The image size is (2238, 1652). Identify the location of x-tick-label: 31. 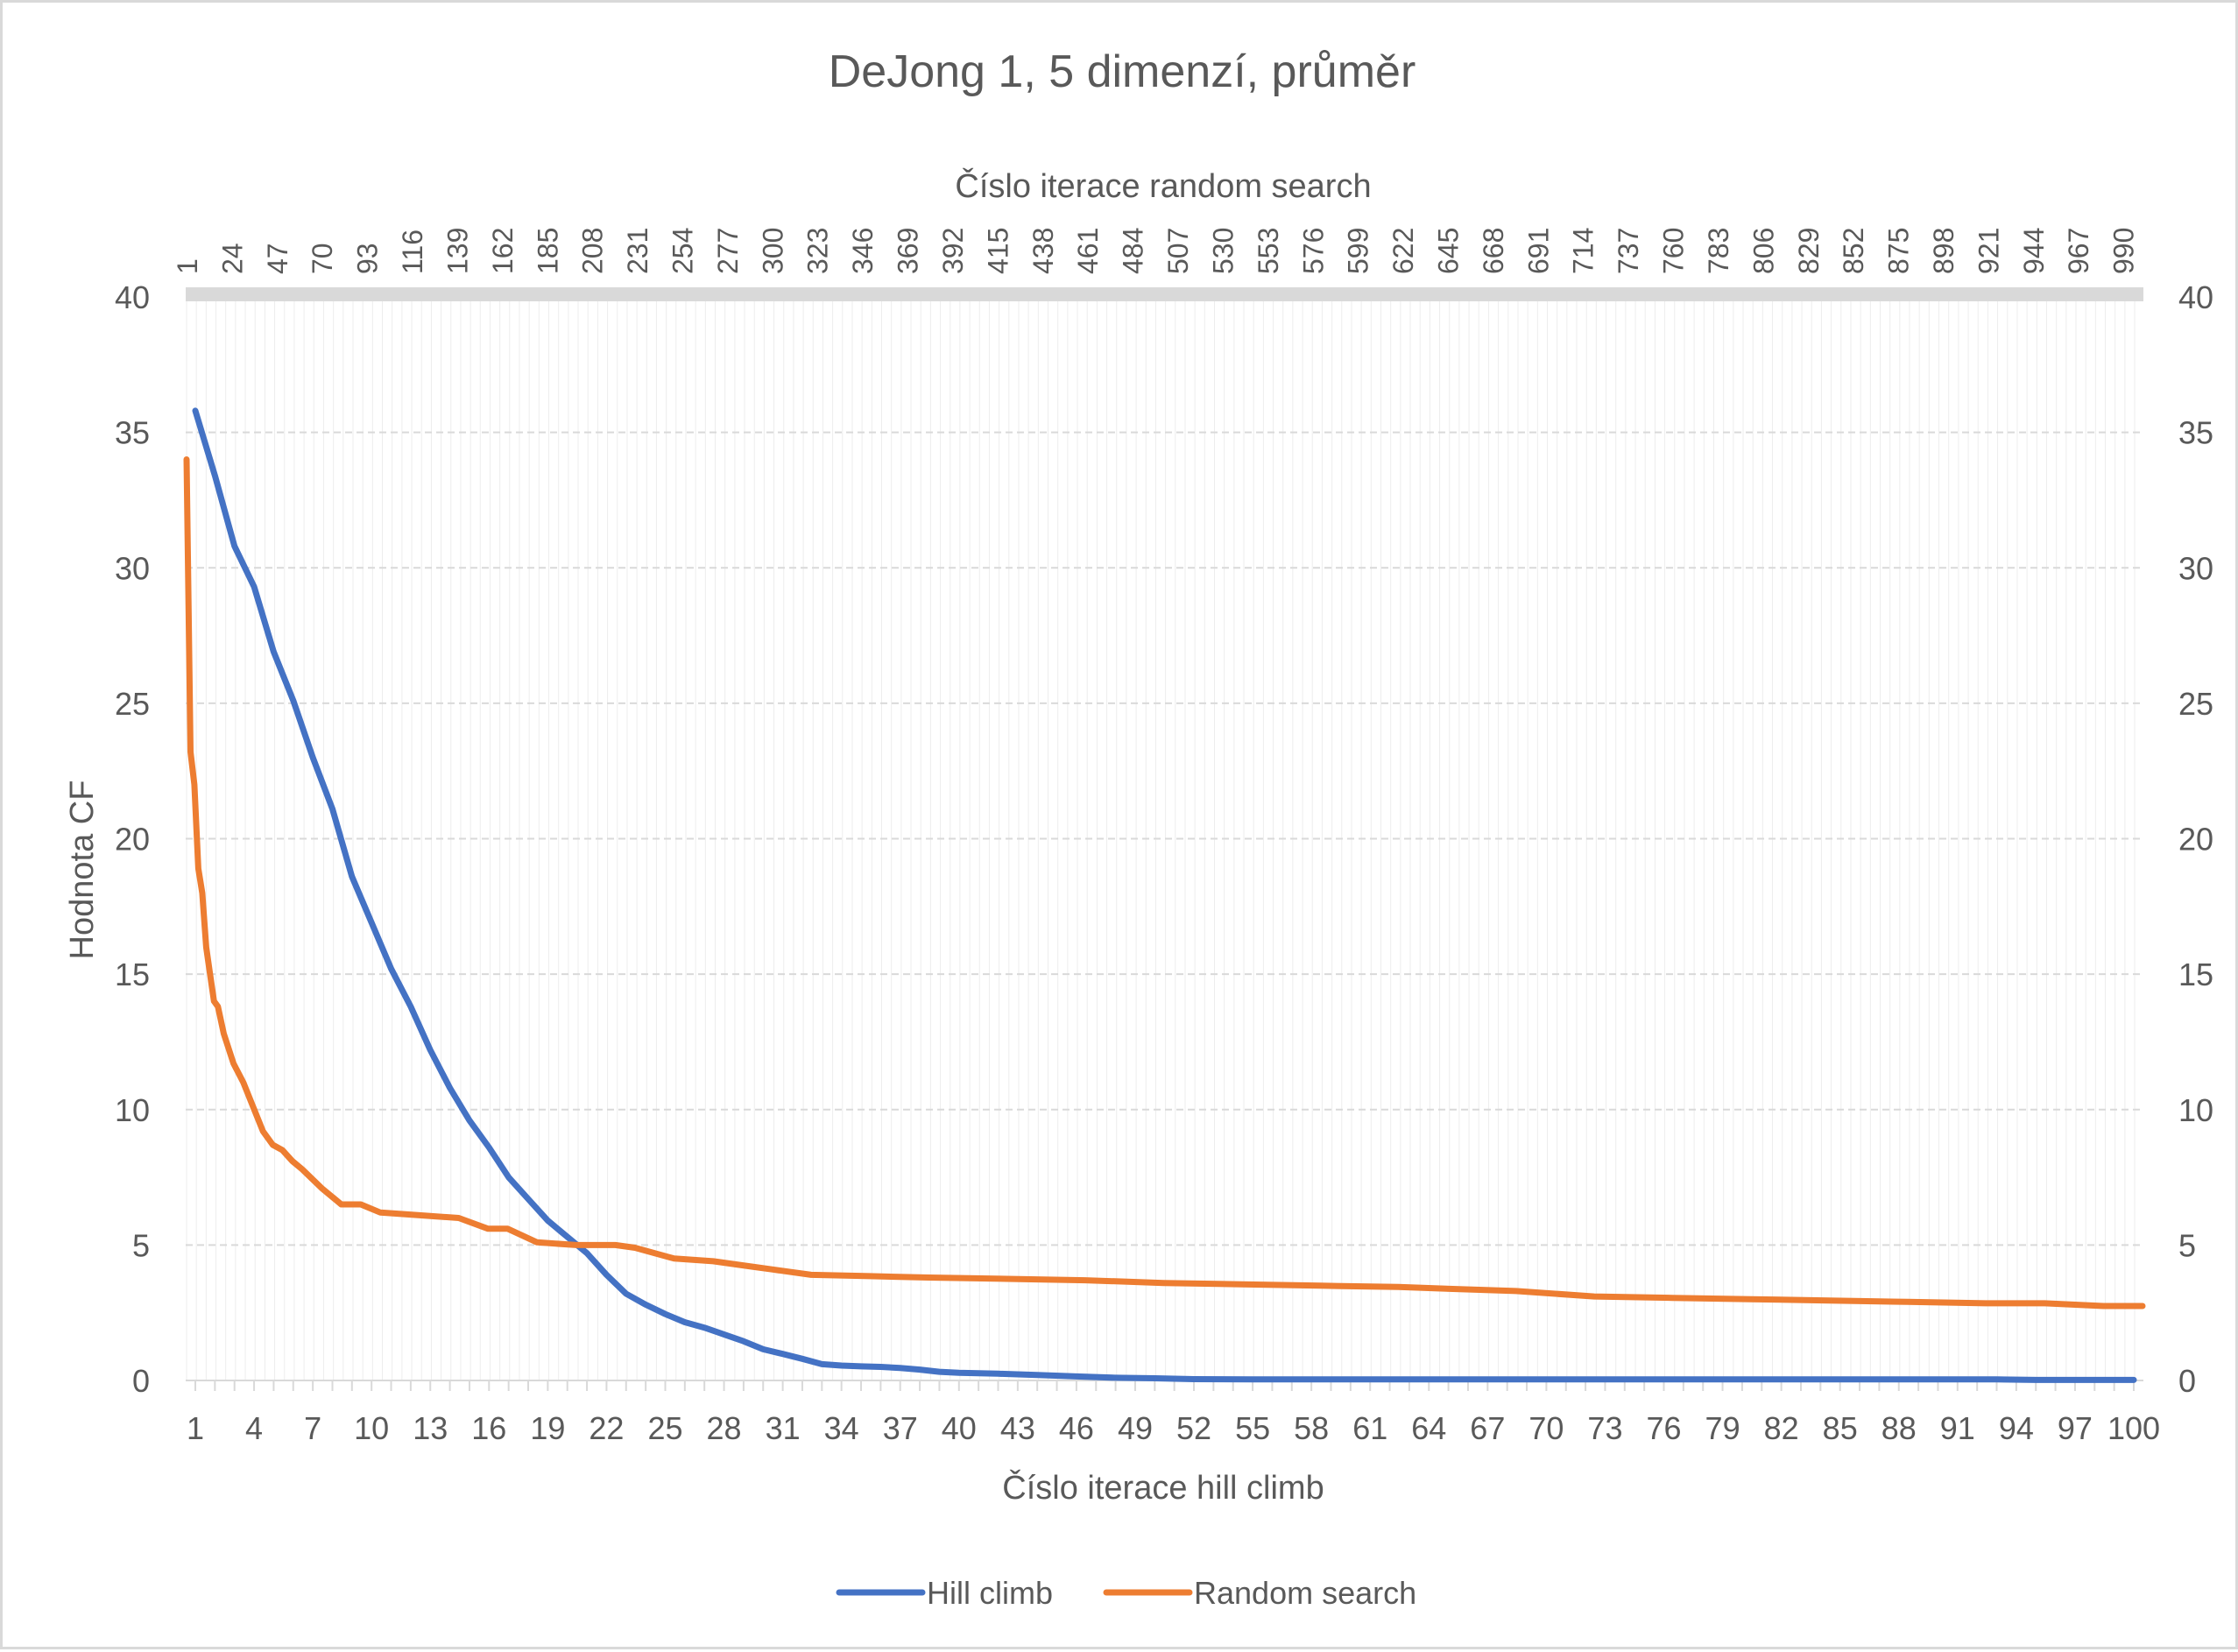
(783, 1428).